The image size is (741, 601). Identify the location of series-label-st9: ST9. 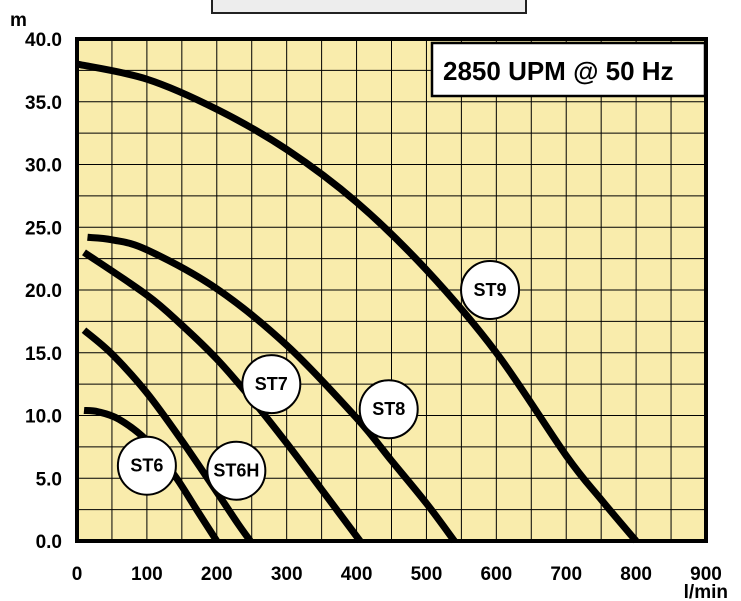
(490, 290).